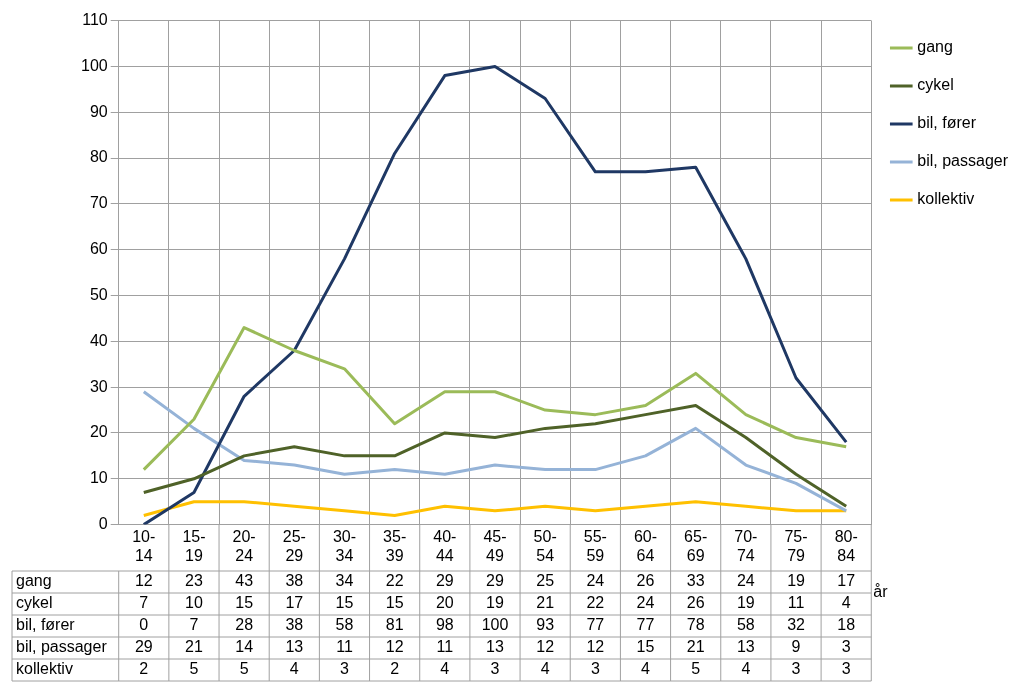 The height and width of the screenshot is (691, 1026). What do you see at coordinates (545, 545) in the screenshot?
I see `x-tick-label: 50-54` at bounding box center [545, 545].